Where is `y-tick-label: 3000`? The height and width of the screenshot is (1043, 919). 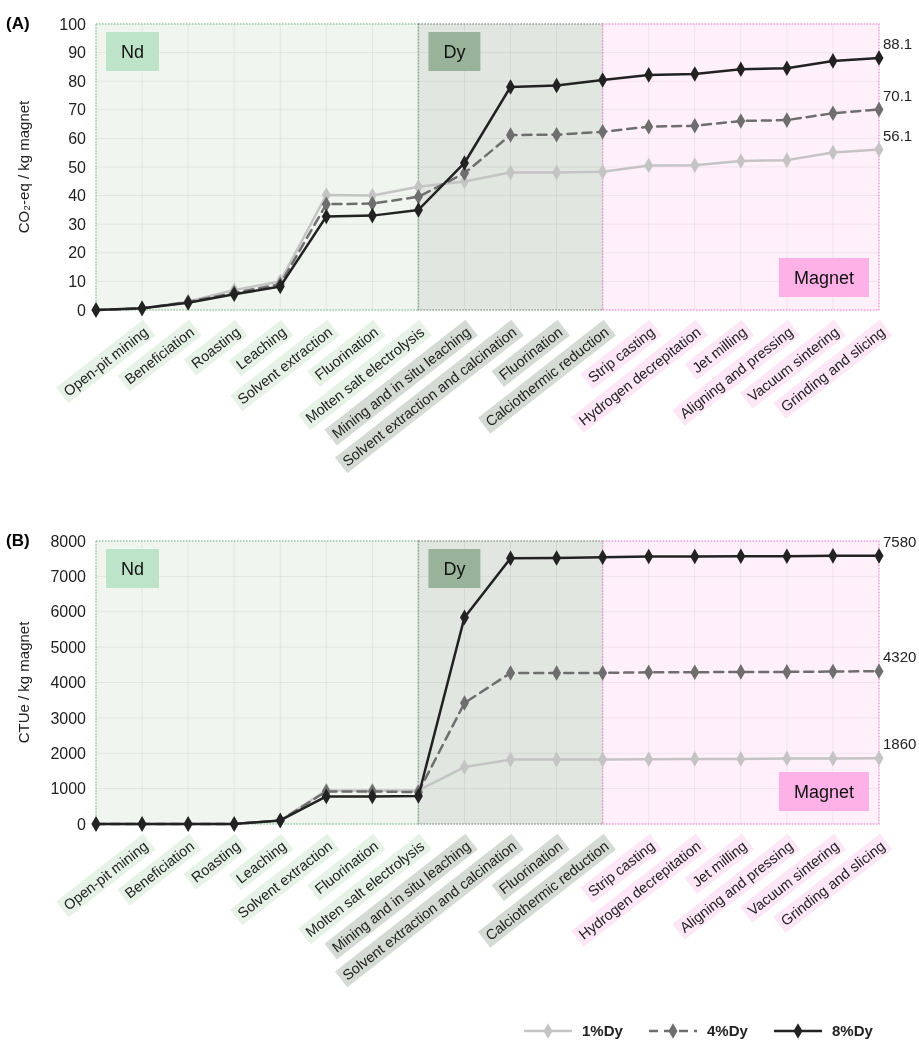 y-tick-label: 3000 is located at coordinates (68, 718).